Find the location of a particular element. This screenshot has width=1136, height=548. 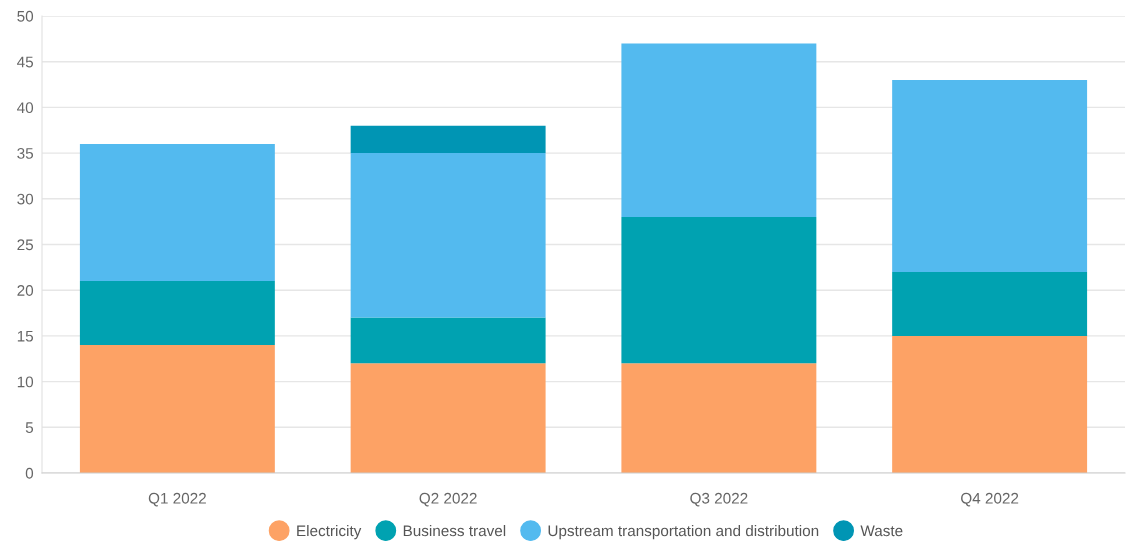

y-tick-label: 5 is located at coordinates (29, 427).